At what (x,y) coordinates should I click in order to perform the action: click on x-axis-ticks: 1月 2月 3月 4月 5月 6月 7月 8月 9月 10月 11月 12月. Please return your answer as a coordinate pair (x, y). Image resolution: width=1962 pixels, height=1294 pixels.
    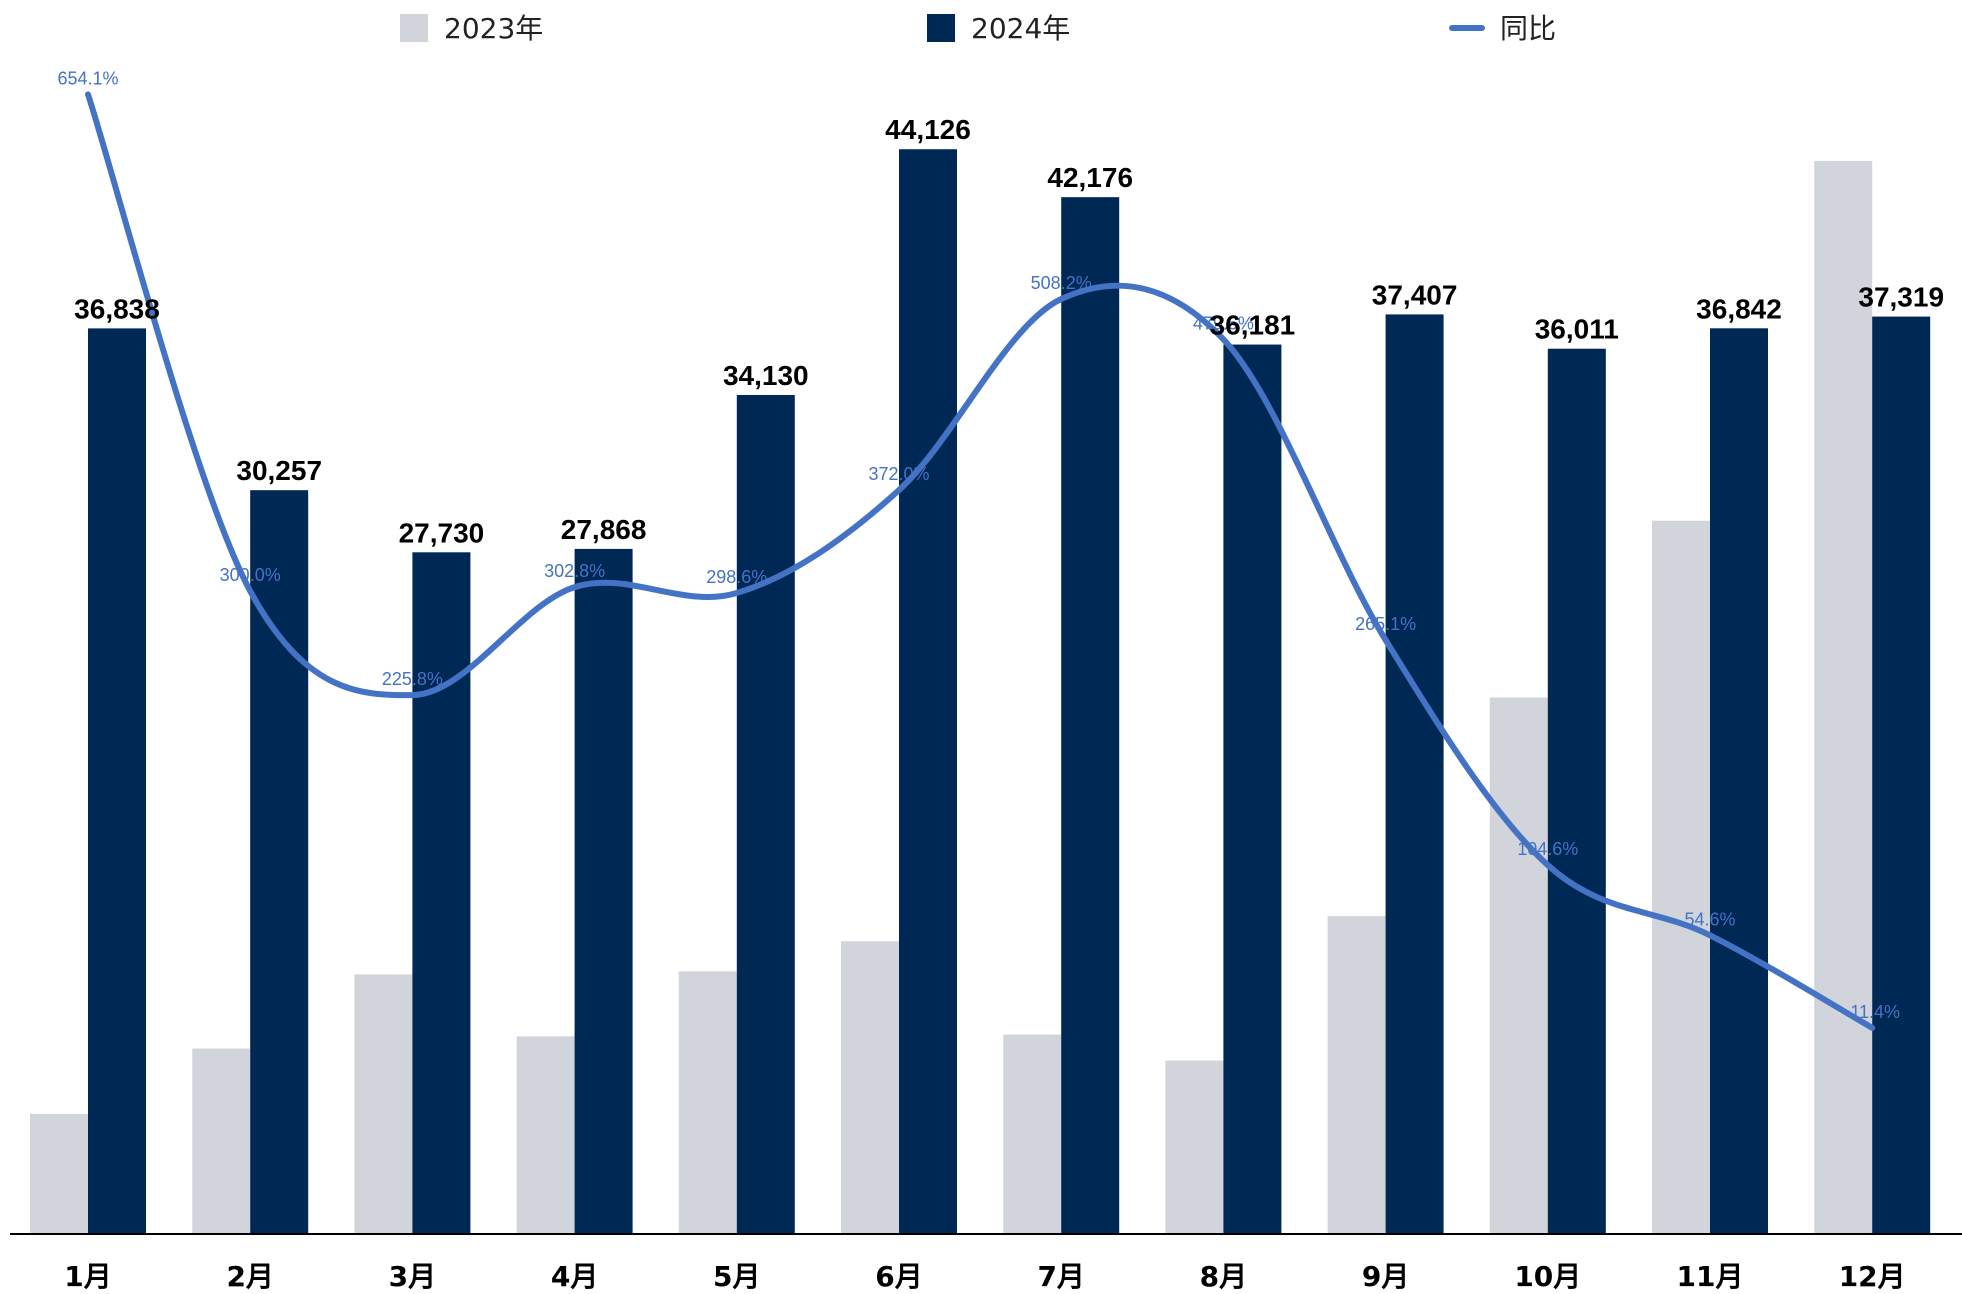
    Looking at the image, I should click on (984, 1276).